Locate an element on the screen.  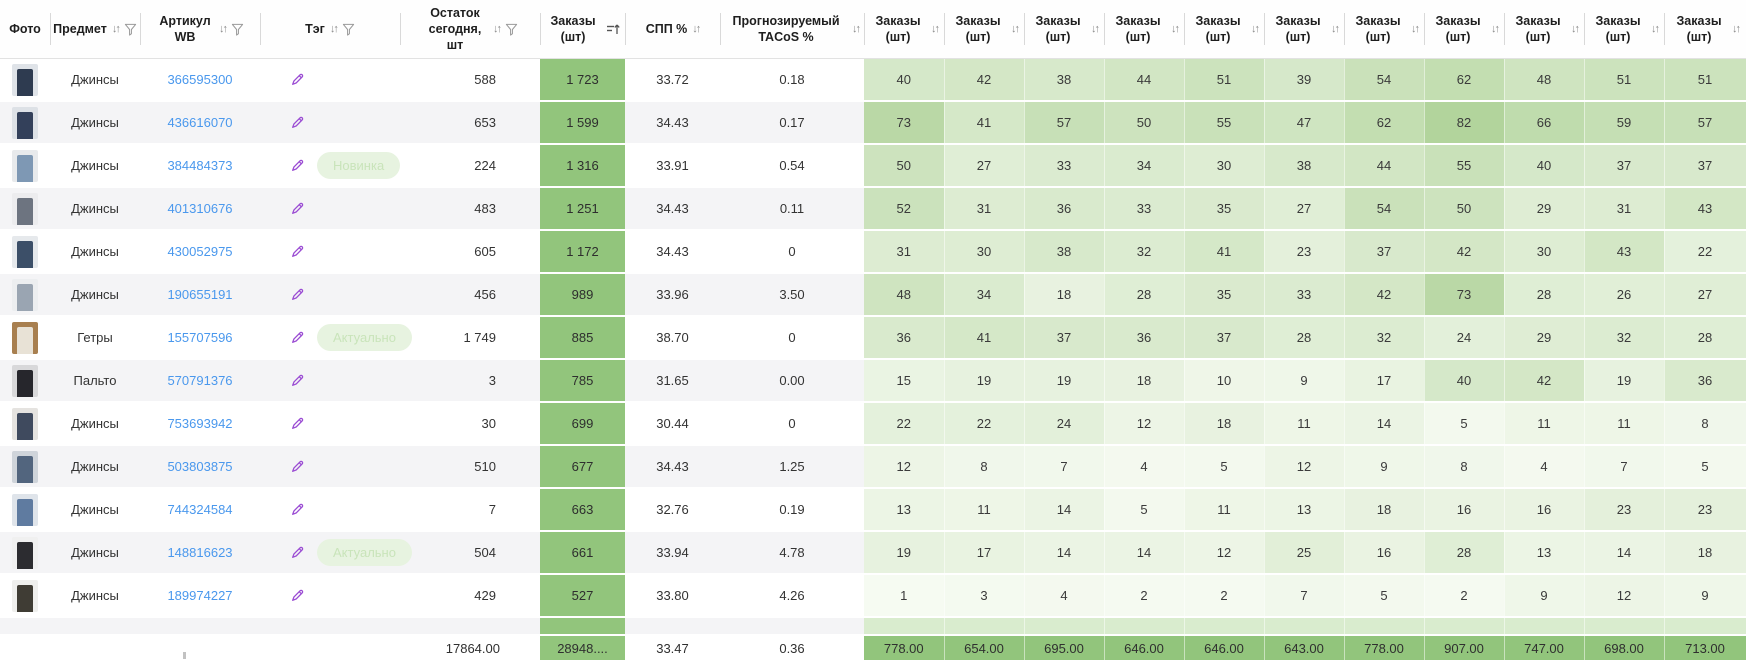
article-link: 744324584 is located at coordinates (200, 509).